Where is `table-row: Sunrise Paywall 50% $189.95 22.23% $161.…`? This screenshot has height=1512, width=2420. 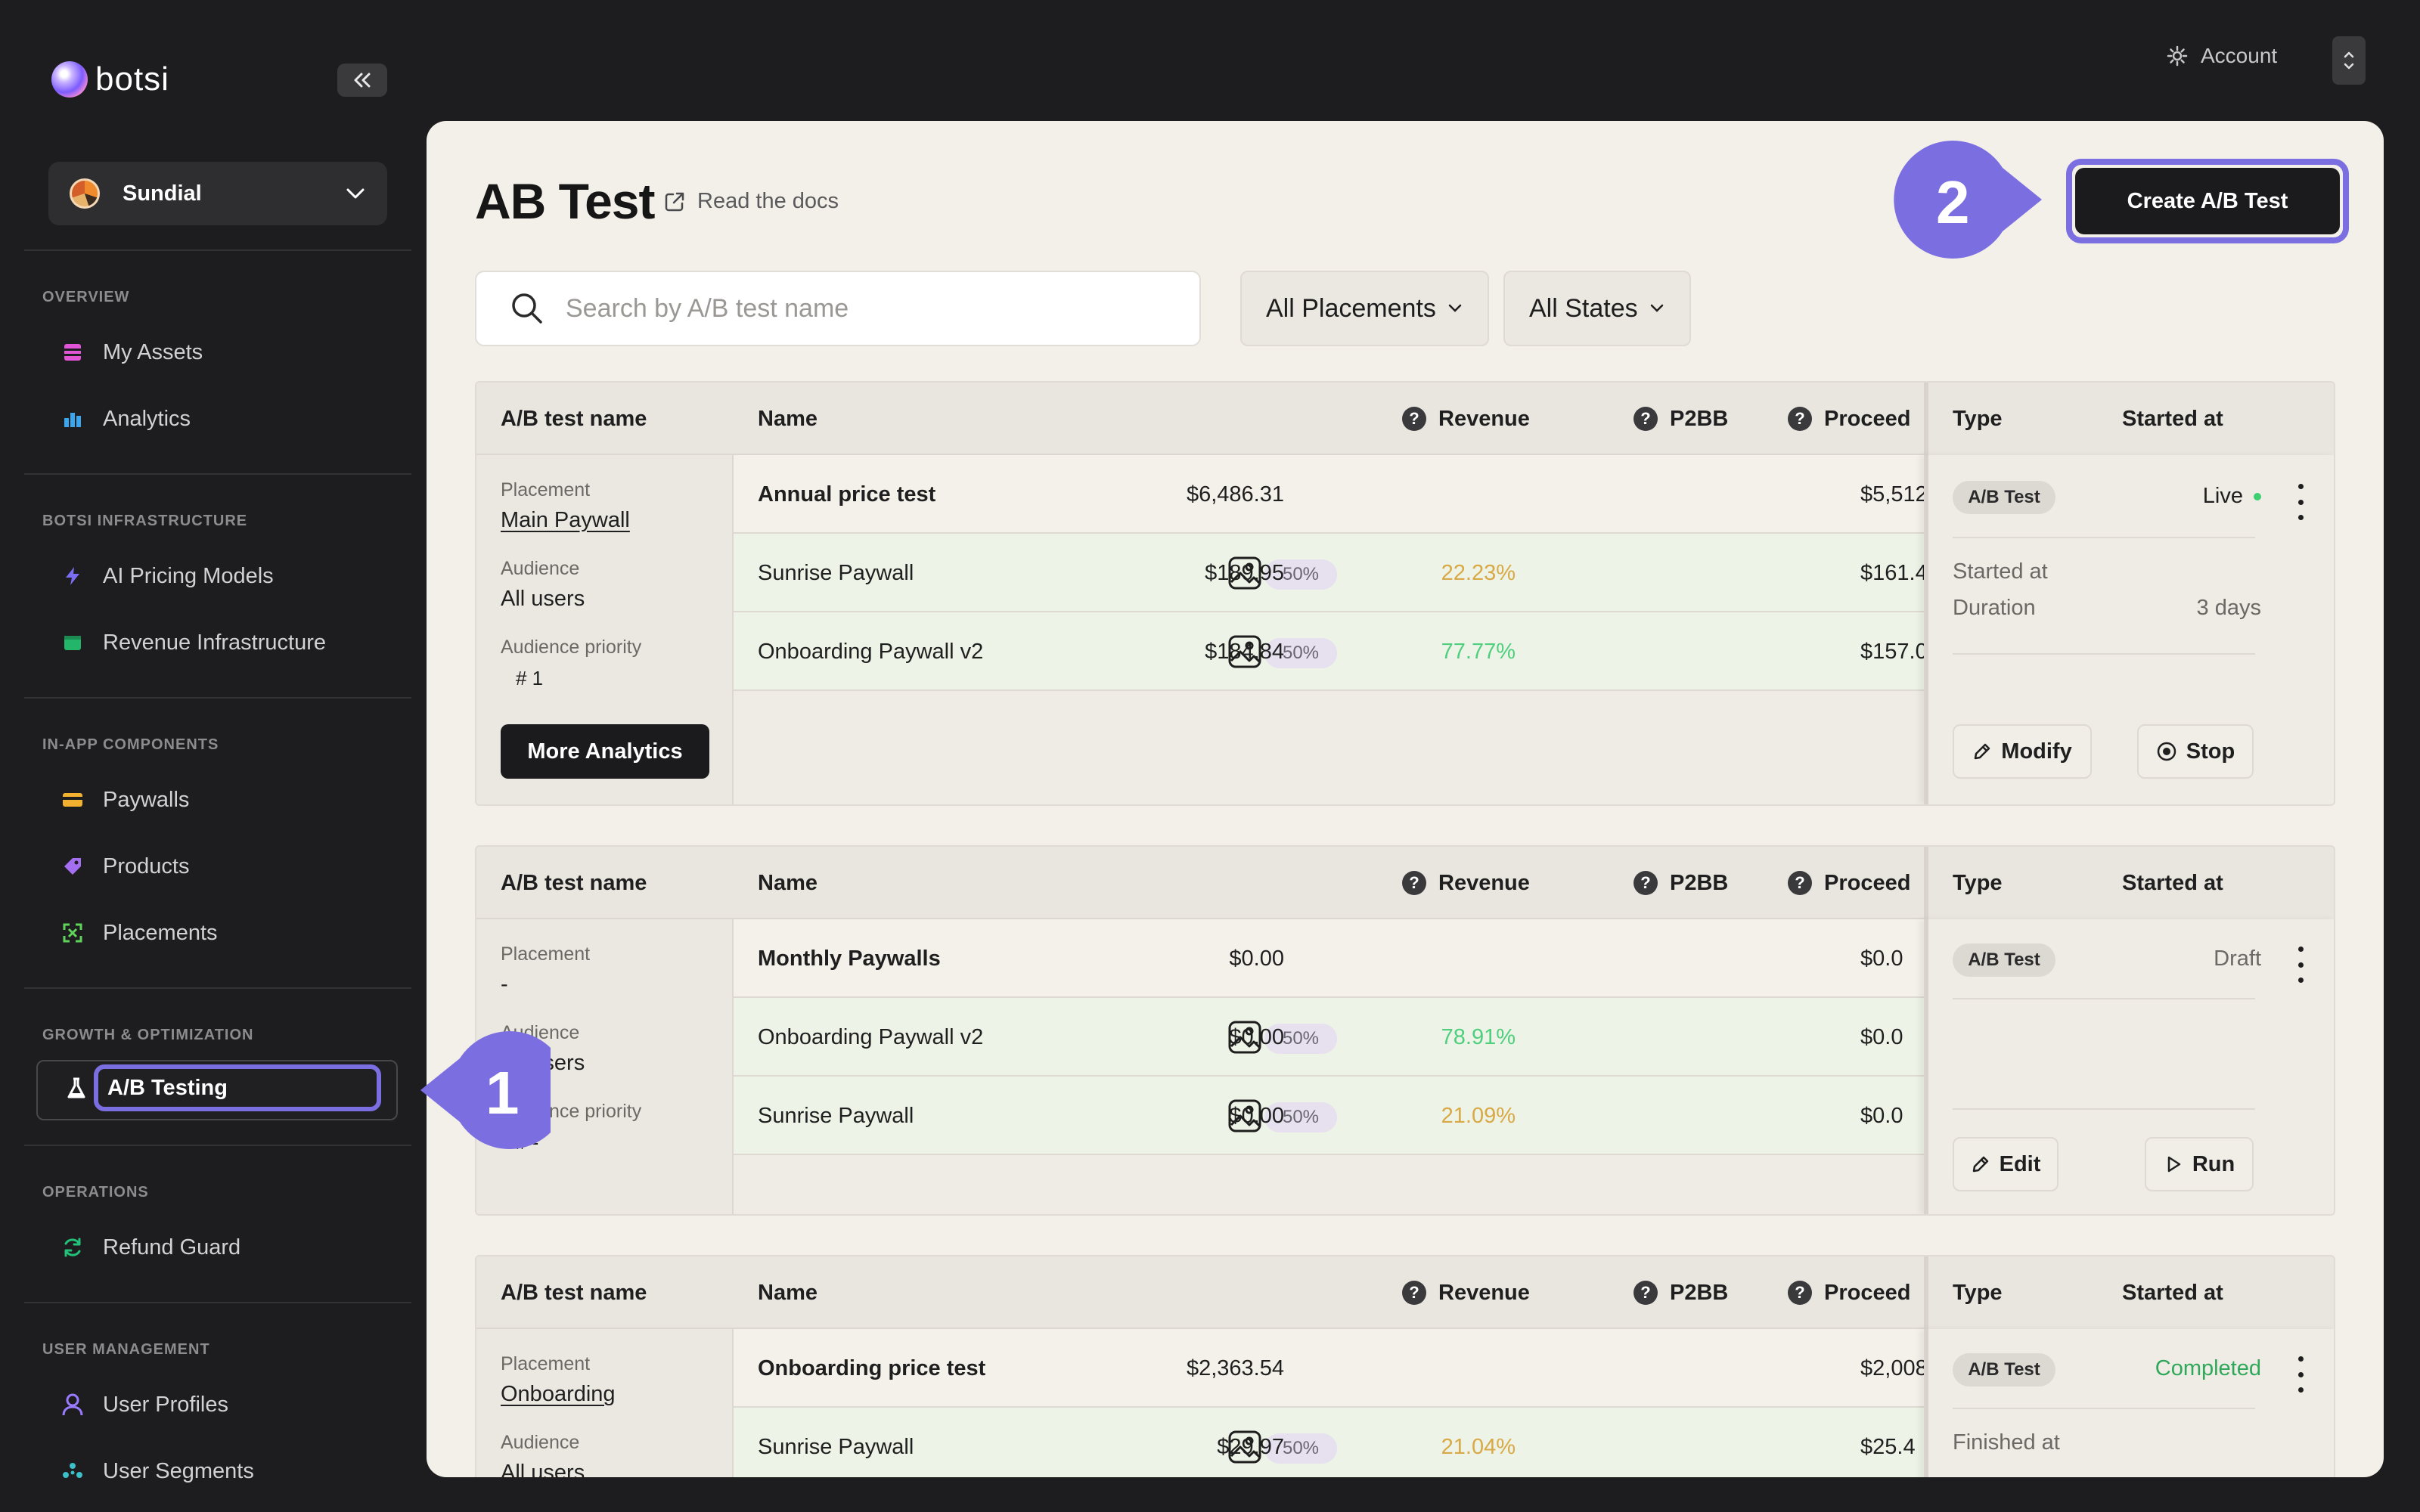 table-row: Sunrise Paywall 50% $189.95 22.23% $161.… is located at coordinates (1331, 573).